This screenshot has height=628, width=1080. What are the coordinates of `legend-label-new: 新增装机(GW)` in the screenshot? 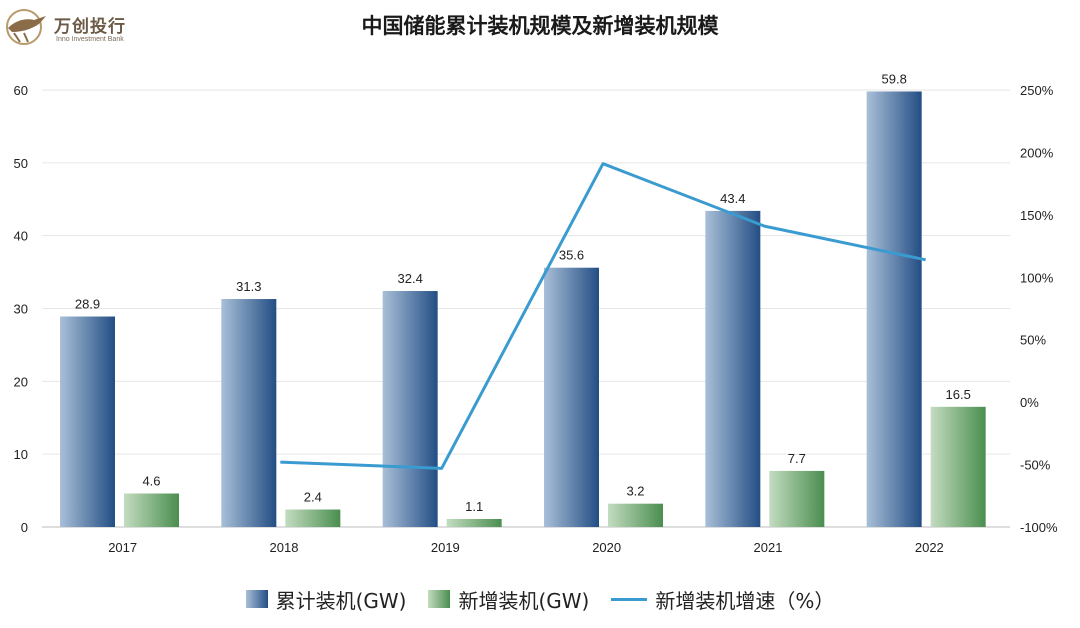 It's located at (524, 600).